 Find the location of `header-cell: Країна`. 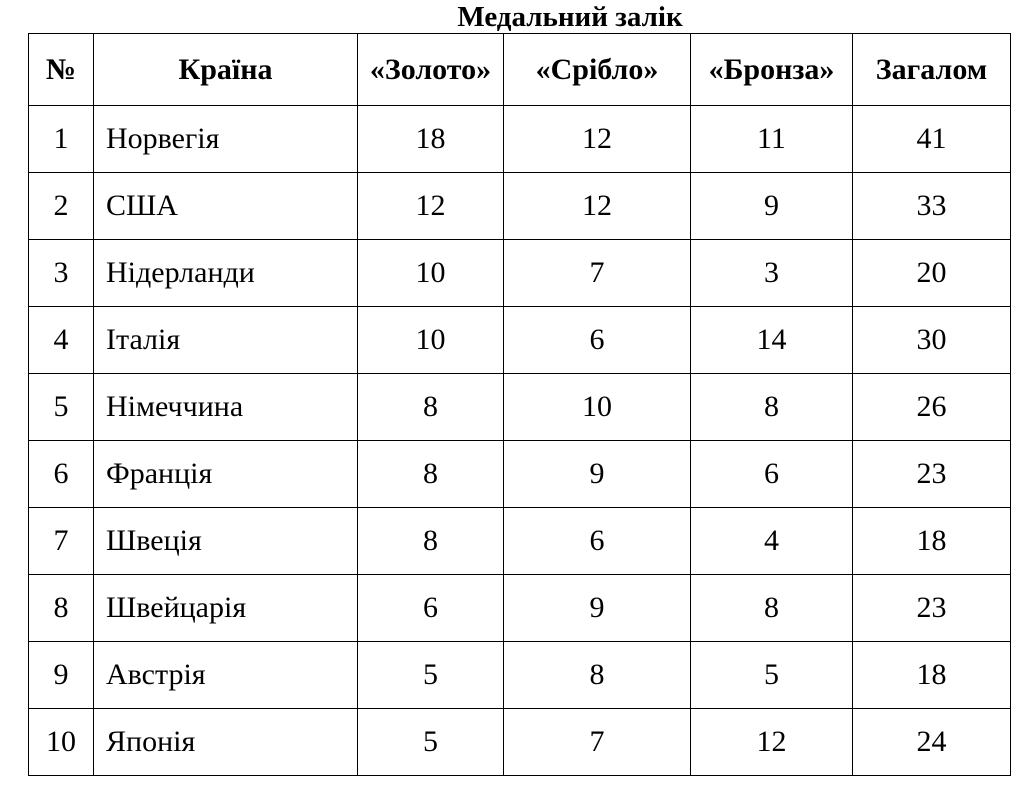

header-cell: Країна is located at coordinates (225, 69).